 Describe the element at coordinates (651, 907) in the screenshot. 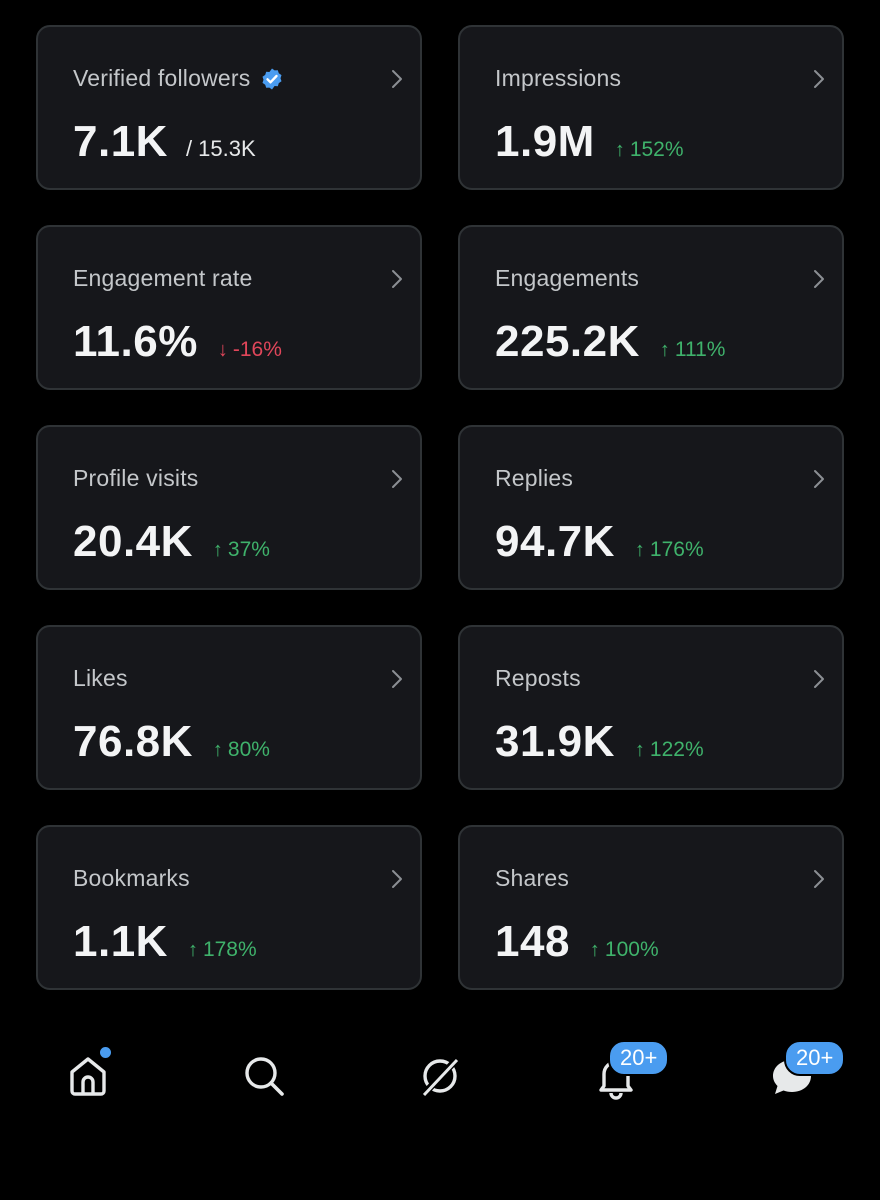

I see `card-shares: Shares 148 ↑ 100%` at that location.